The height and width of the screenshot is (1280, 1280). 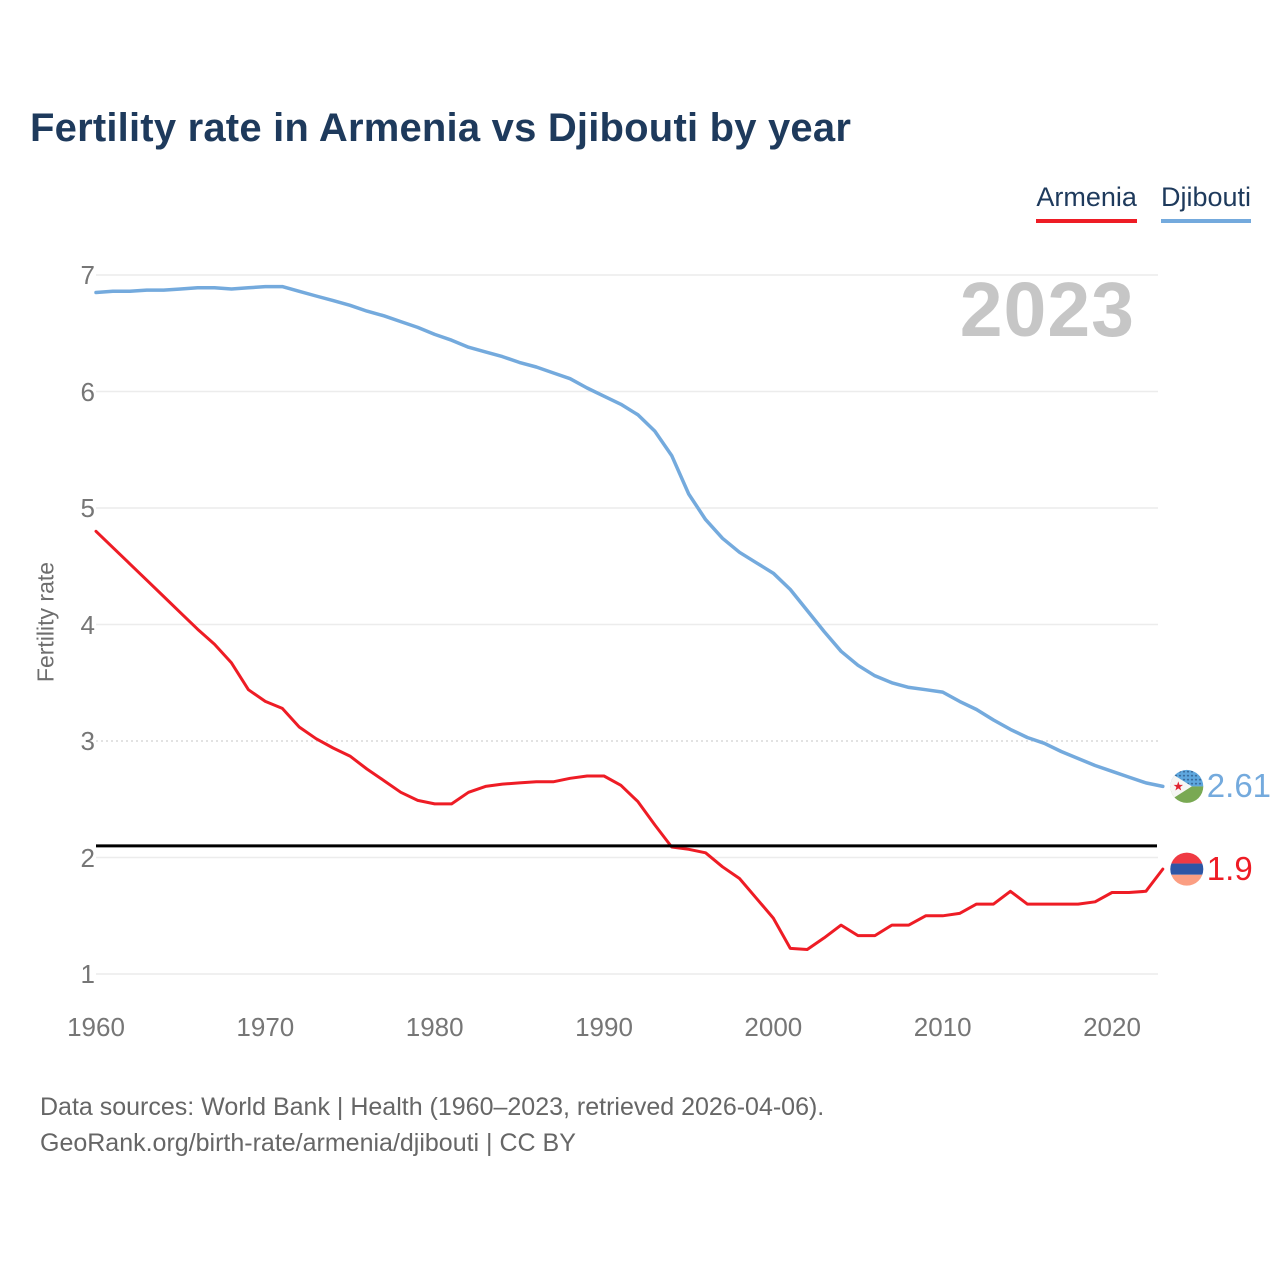 What do you see at coordinates (265, 1027) in the screenshot?
I see `x-tick-1970: 1970` at bounding box center [265, 1027].